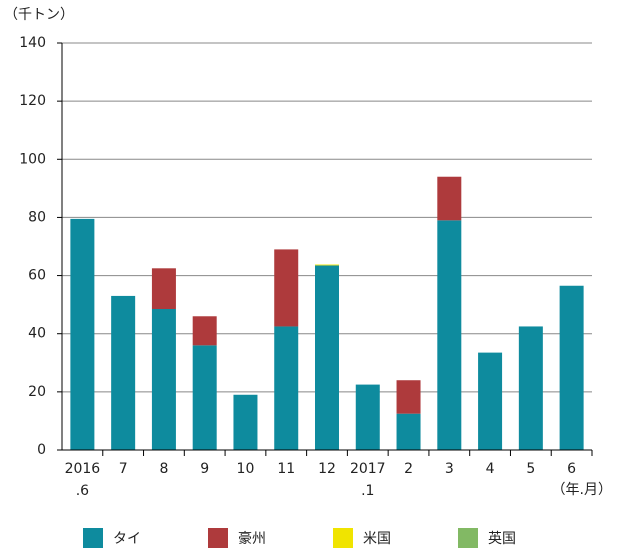 The image size is (617, 554). Describe the element at coordinates (32, 101) in the screenshot. I see `y-tick-label: 120` at that location.